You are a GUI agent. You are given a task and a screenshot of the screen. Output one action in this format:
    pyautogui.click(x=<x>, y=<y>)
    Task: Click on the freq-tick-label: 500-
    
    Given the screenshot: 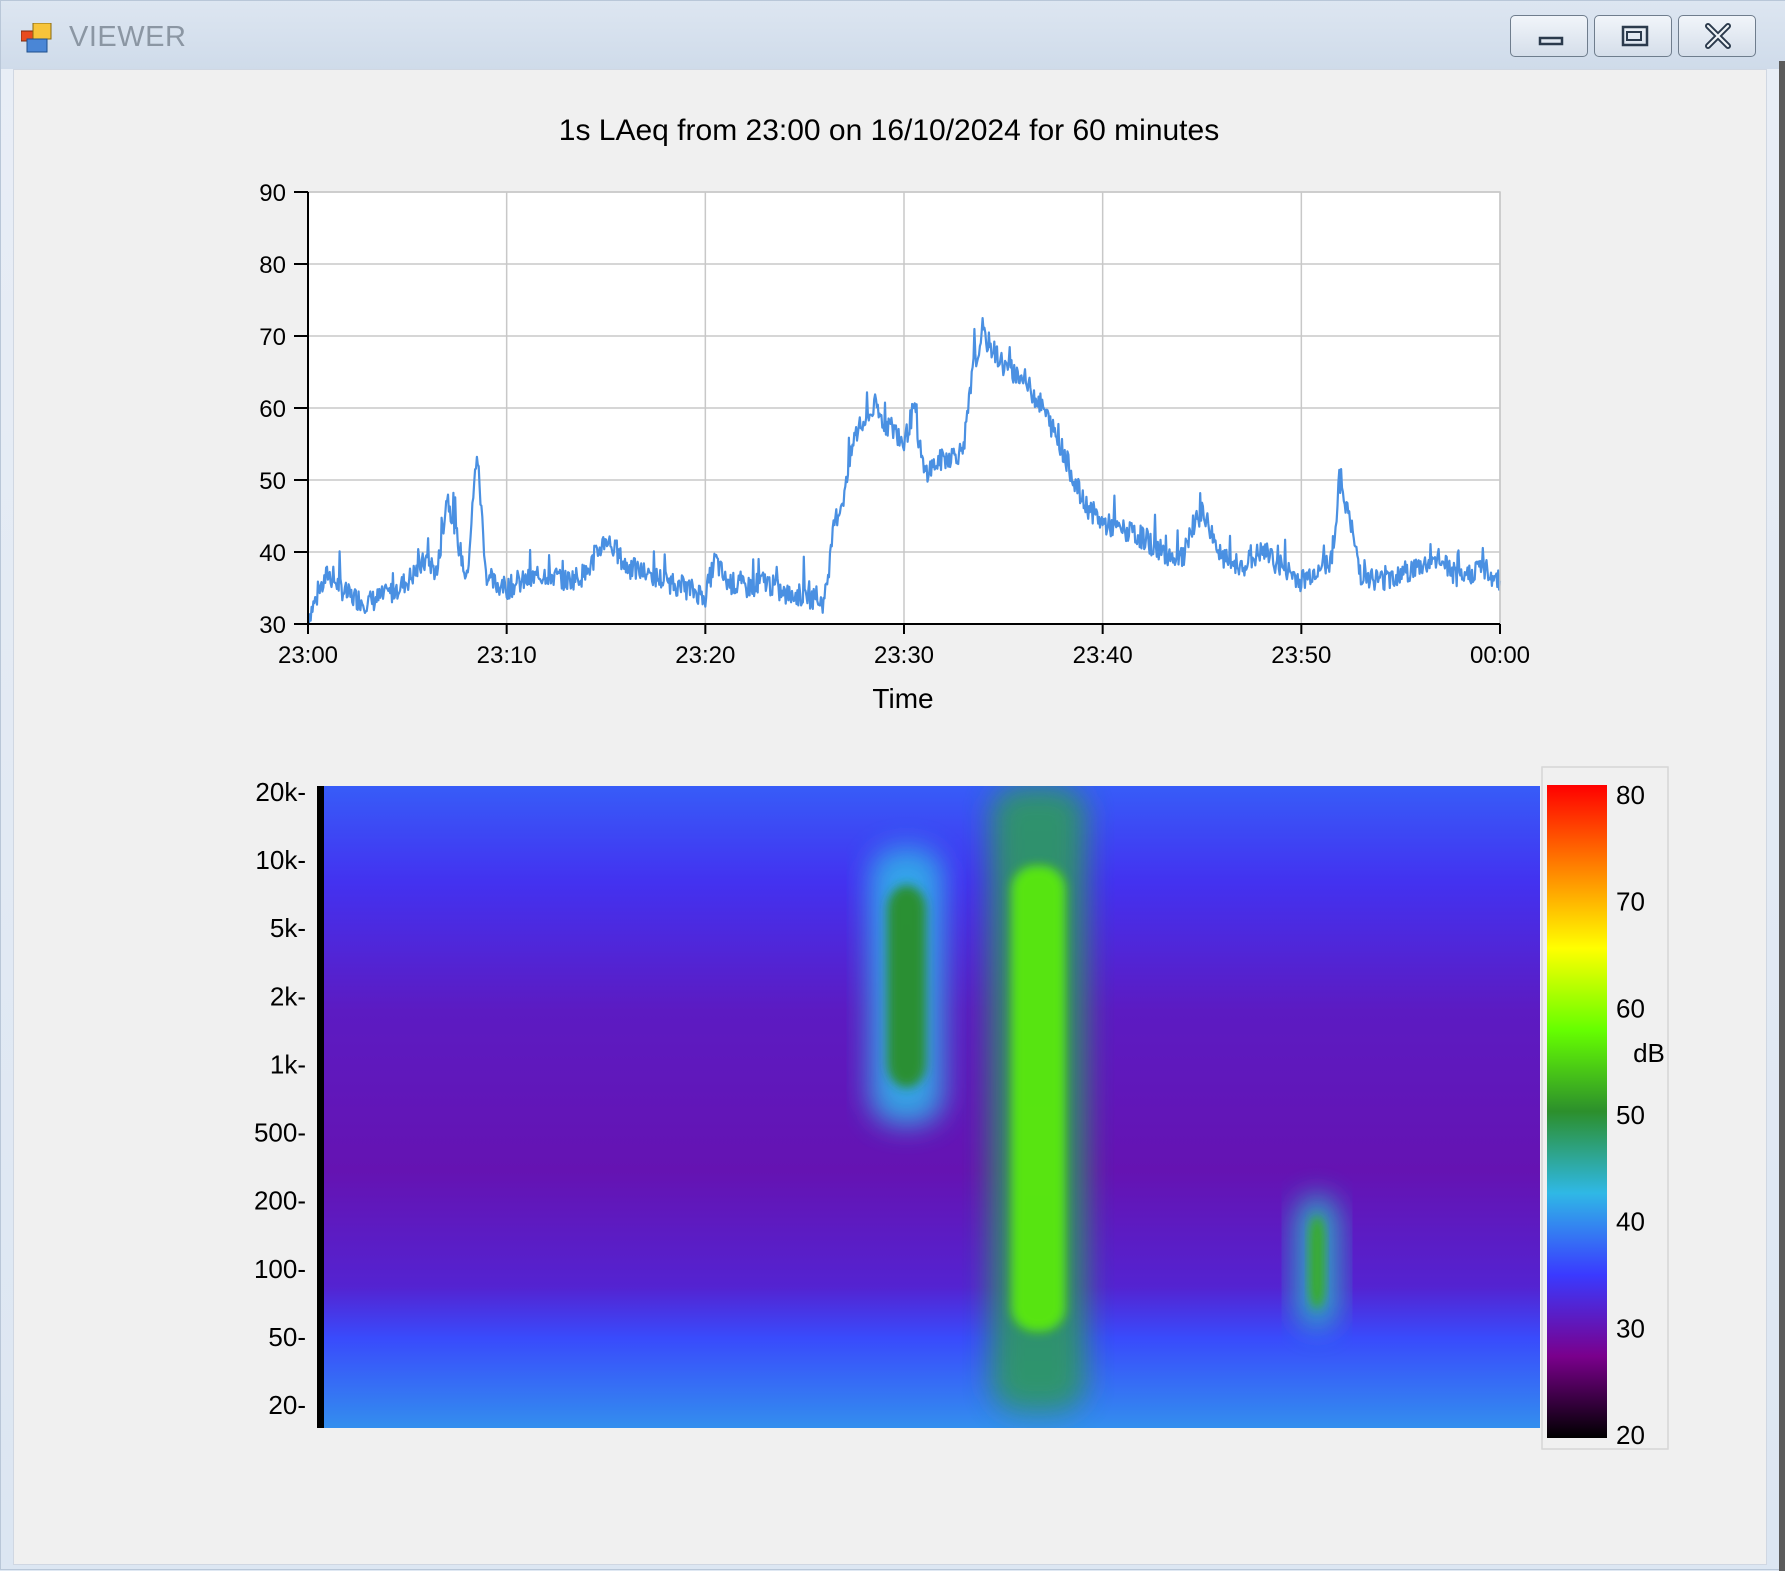 What is the action you would take?
    pyautogui.click(x=280, y=1133)
    